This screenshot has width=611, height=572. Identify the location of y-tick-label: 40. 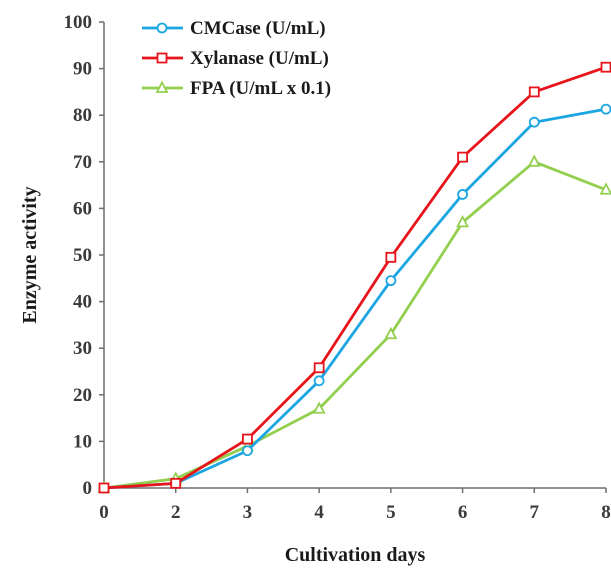
(82, 302).